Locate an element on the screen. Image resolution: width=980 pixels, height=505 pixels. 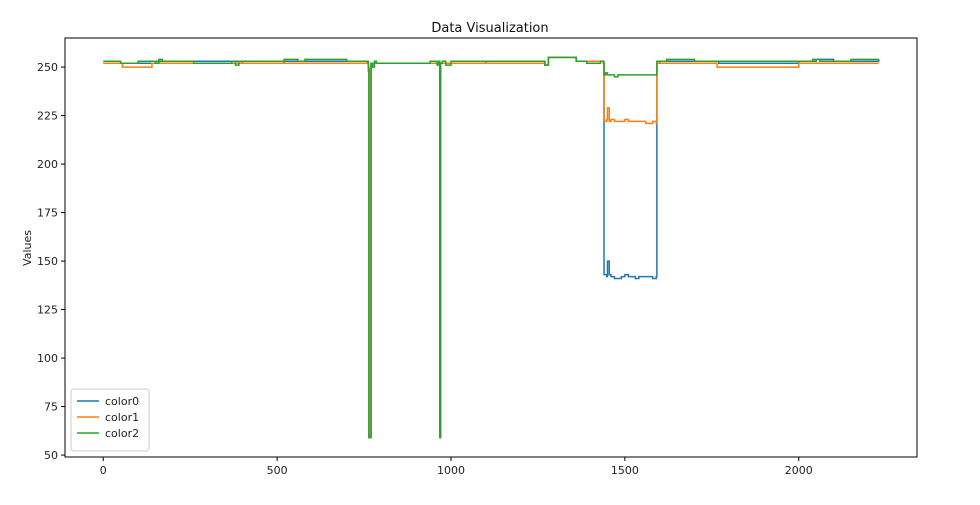
chart-title: Data Visualization is located at coordinates (489, 28).